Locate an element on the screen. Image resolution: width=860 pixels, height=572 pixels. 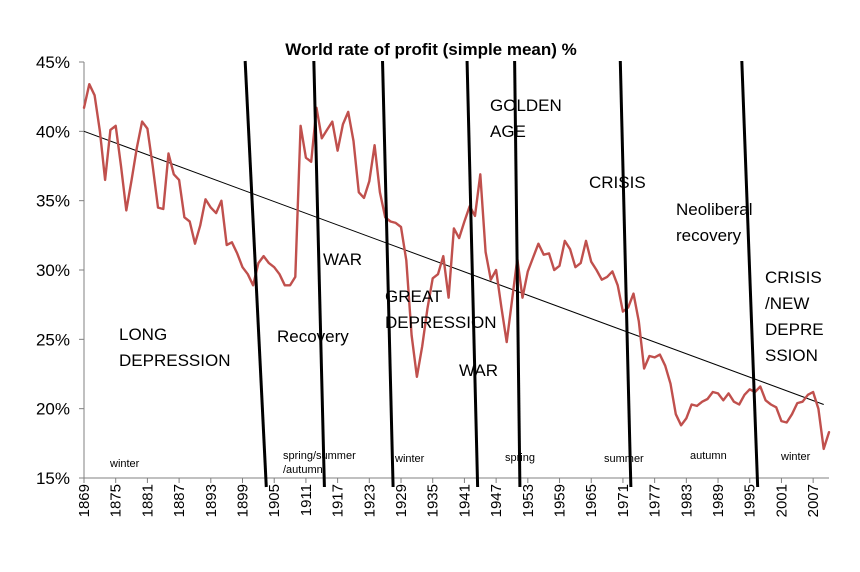
x-tick-label: 2007 is located at coordinates (813, 500).